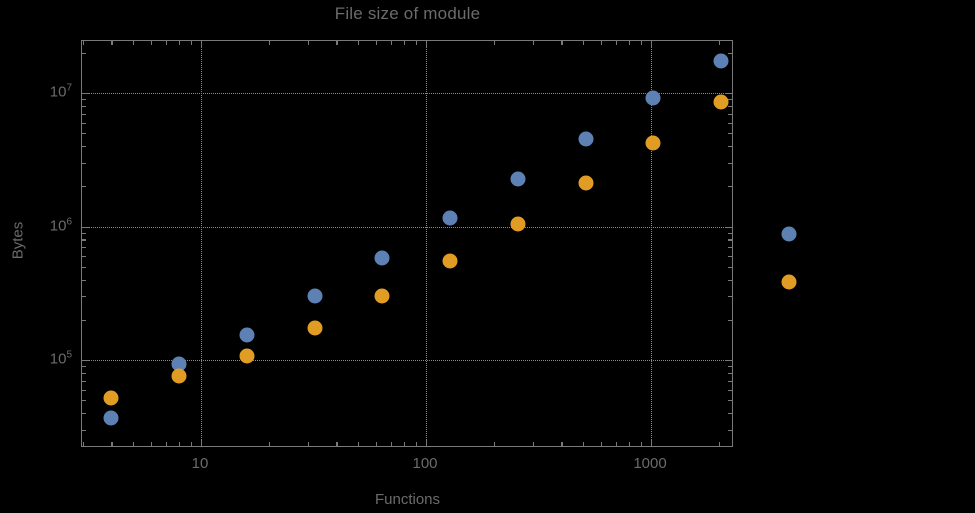 The image size is (975, 513). I want to click on x-tick-2000, so click(719, 444).